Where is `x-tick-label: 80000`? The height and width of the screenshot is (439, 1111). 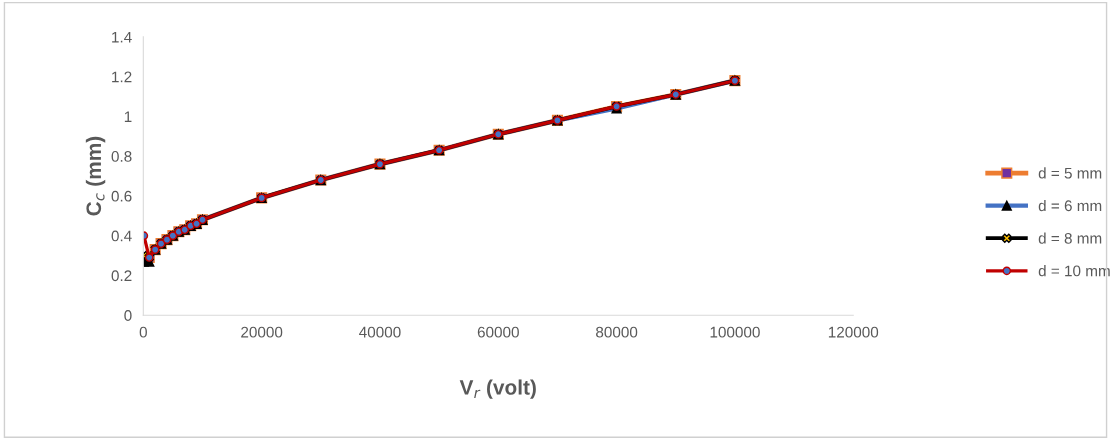
x-tick-label: 80000 is located at coordinates (617, 332).